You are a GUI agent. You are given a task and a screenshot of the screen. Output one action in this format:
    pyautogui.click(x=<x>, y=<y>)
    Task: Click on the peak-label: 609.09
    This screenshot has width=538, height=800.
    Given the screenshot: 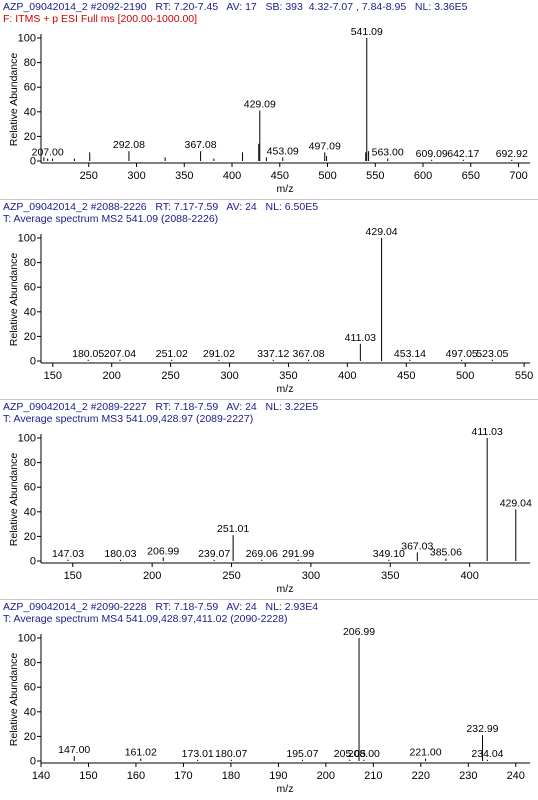 What is the action you would take?
    pyautogui.click(x=432, y=154)
    